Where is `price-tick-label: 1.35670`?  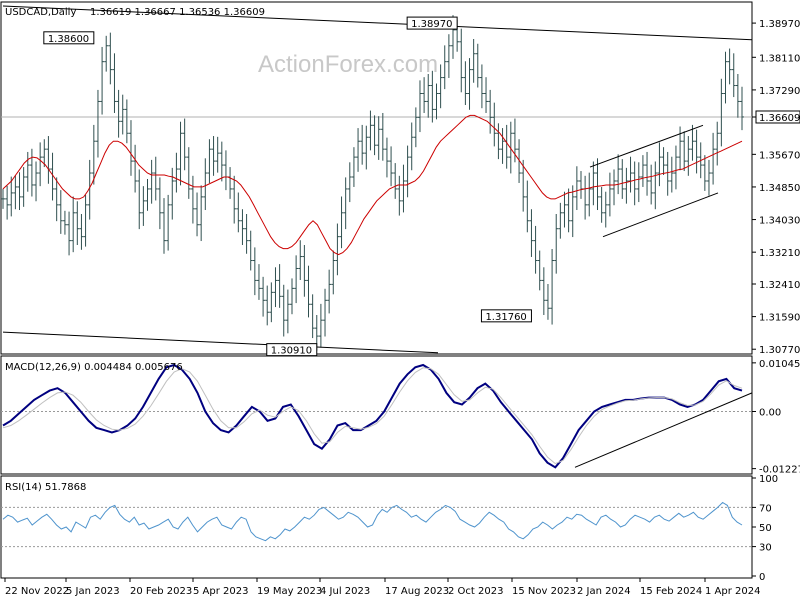
price-tick-label: 1.35670 is located at coordinates (779, 155).